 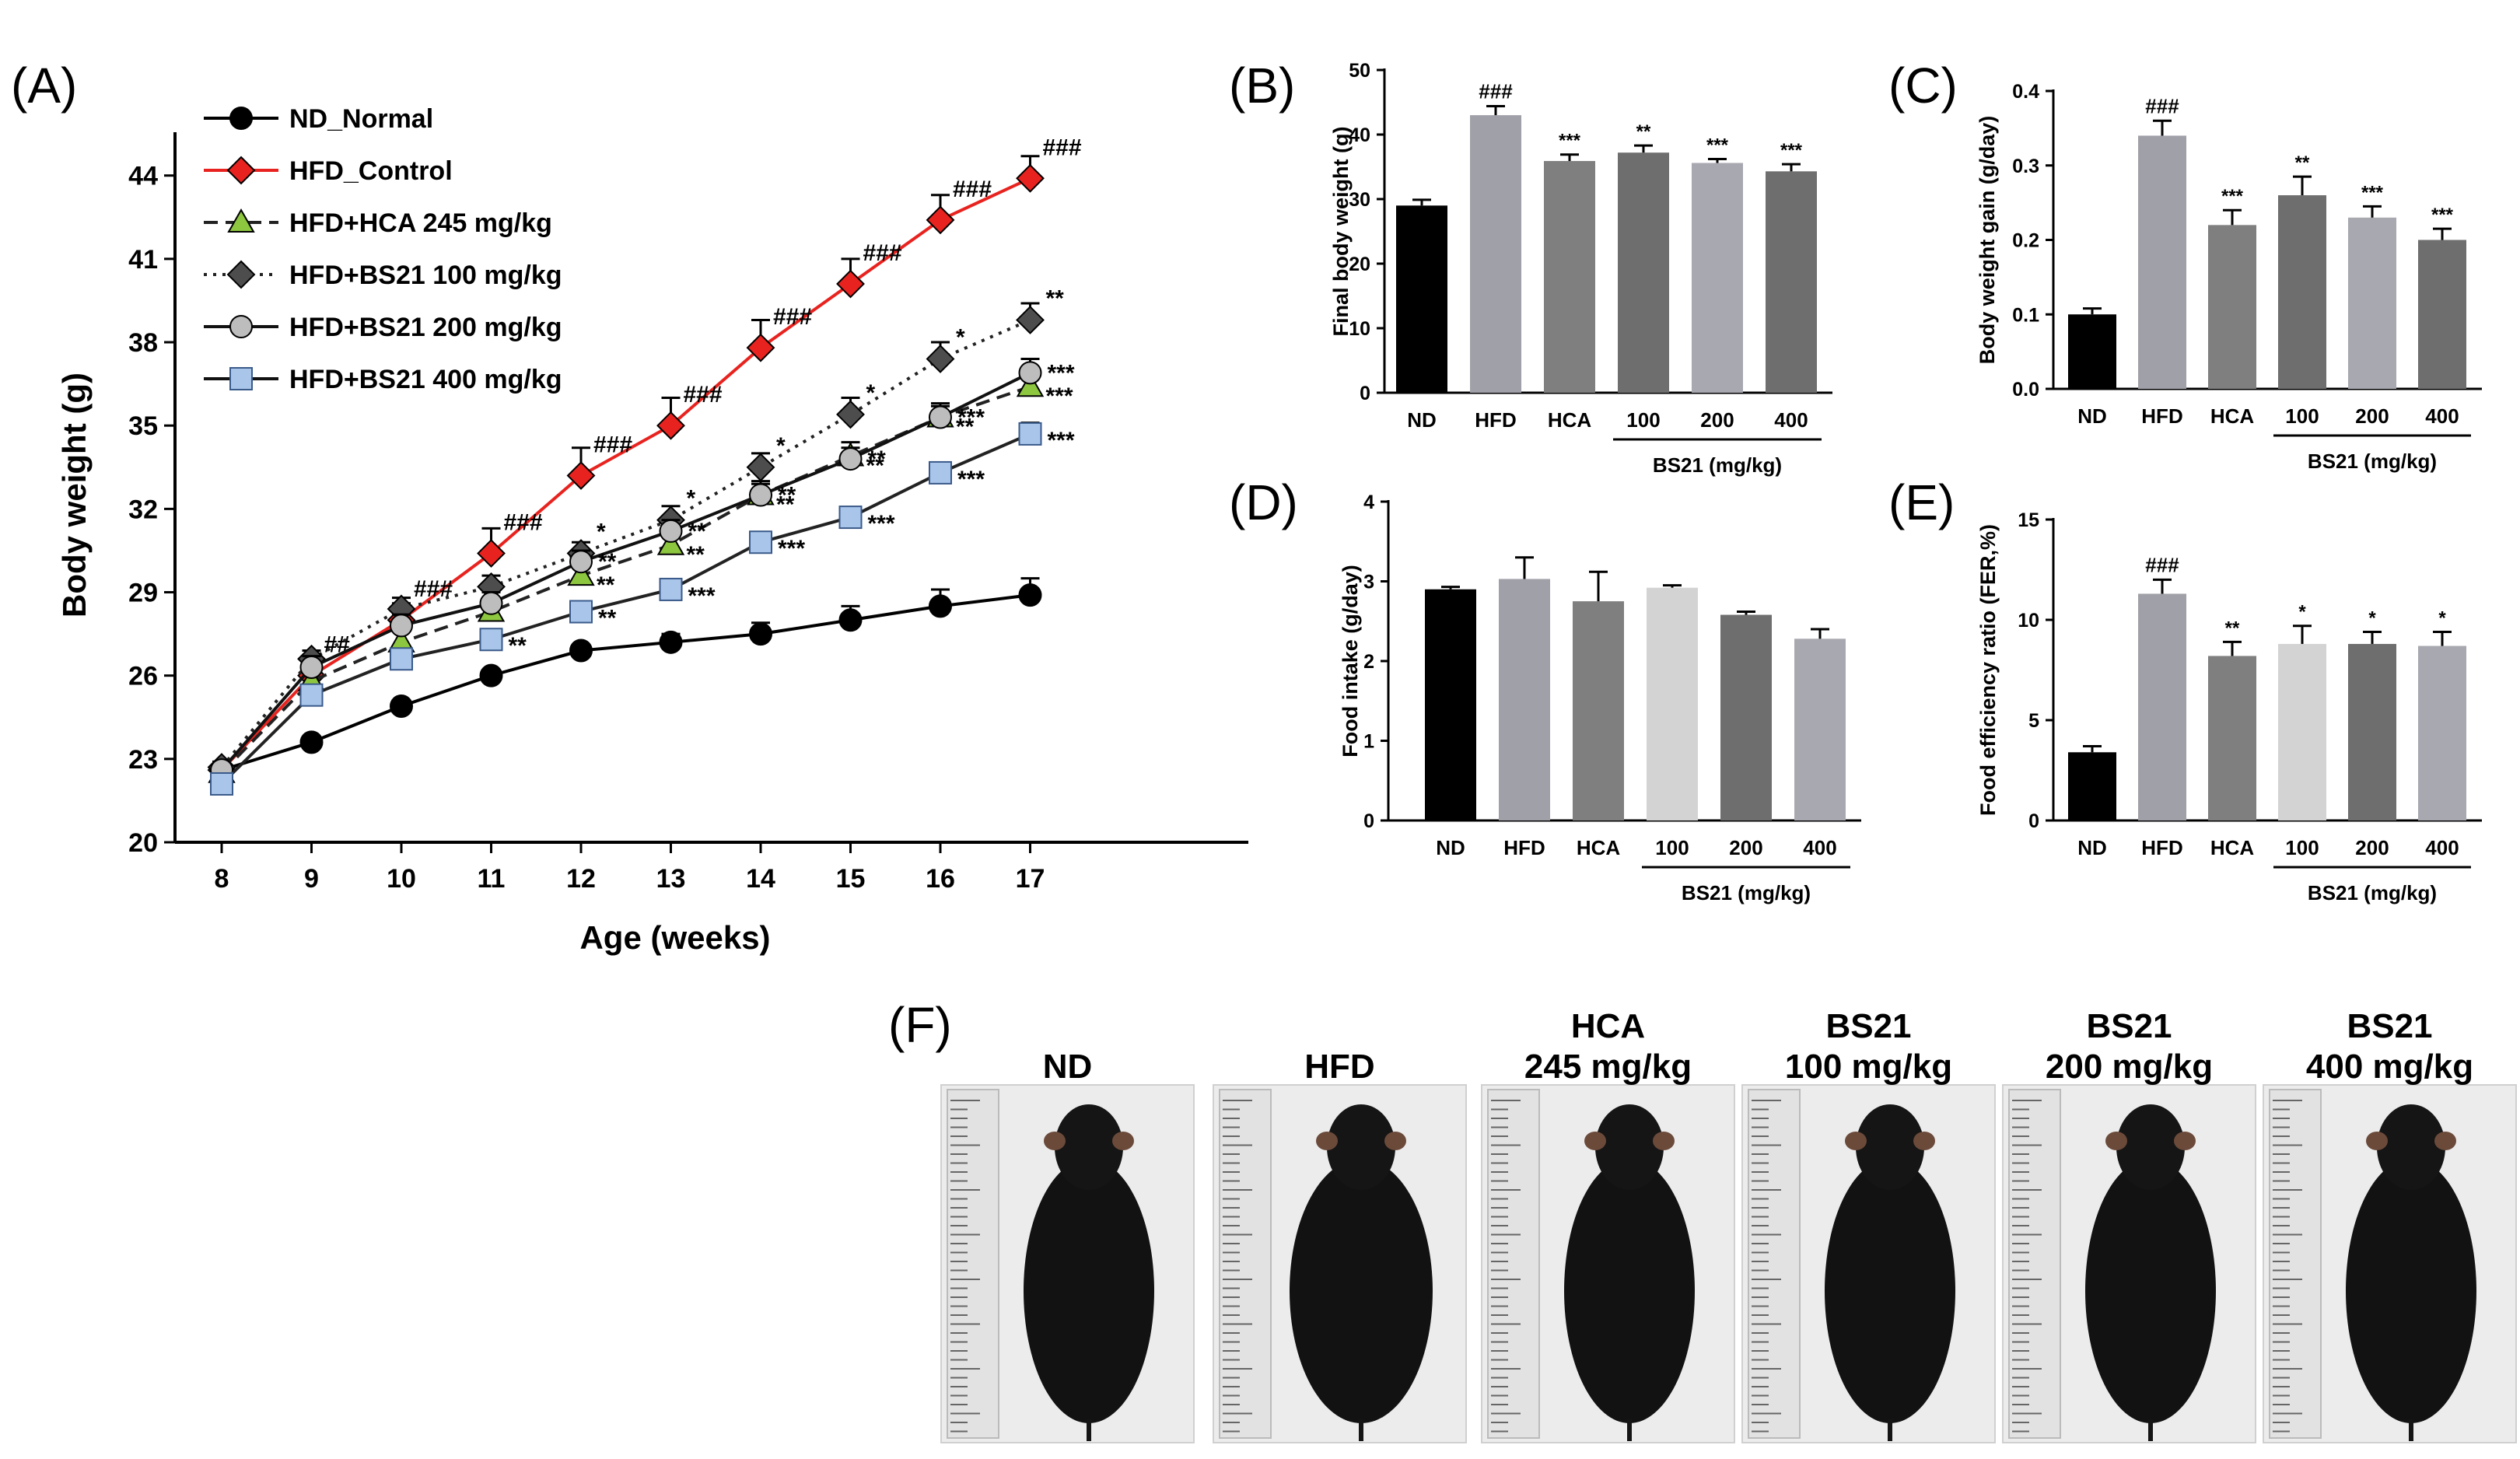 What do you see at coordinates (636, 533) in the screenshot?
I see `series-hfd-bs21-100-mg-kg: *******` at bounding box center [636, 533].